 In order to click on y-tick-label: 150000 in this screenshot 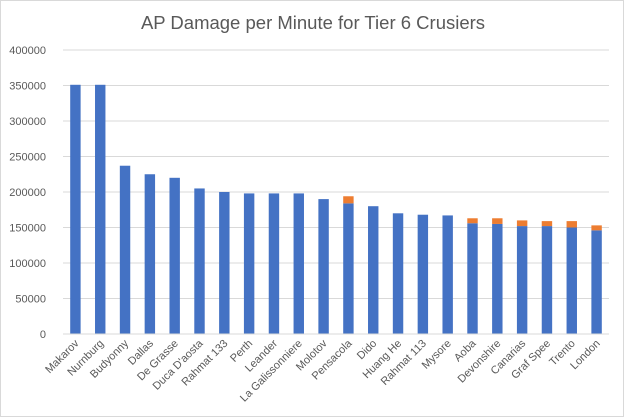, I will do `click(27, 229)`.